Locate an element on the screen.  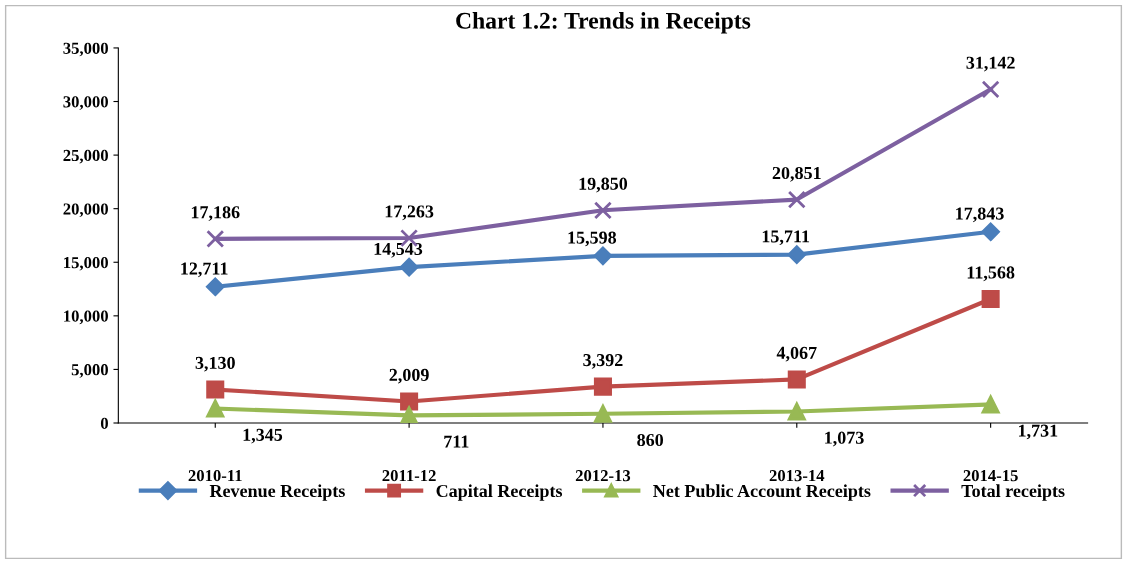
y-tick-label: 30,000 is located at coordinates (85, 103).